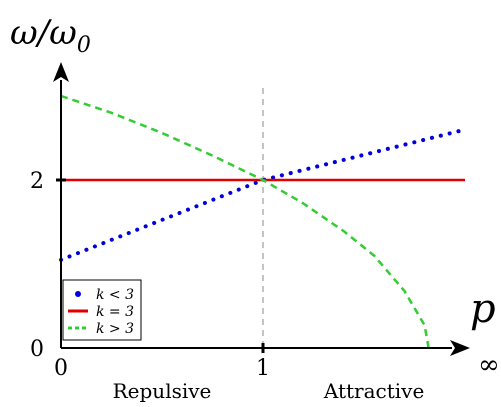  I want to click on legend-box, so click(102, 310).